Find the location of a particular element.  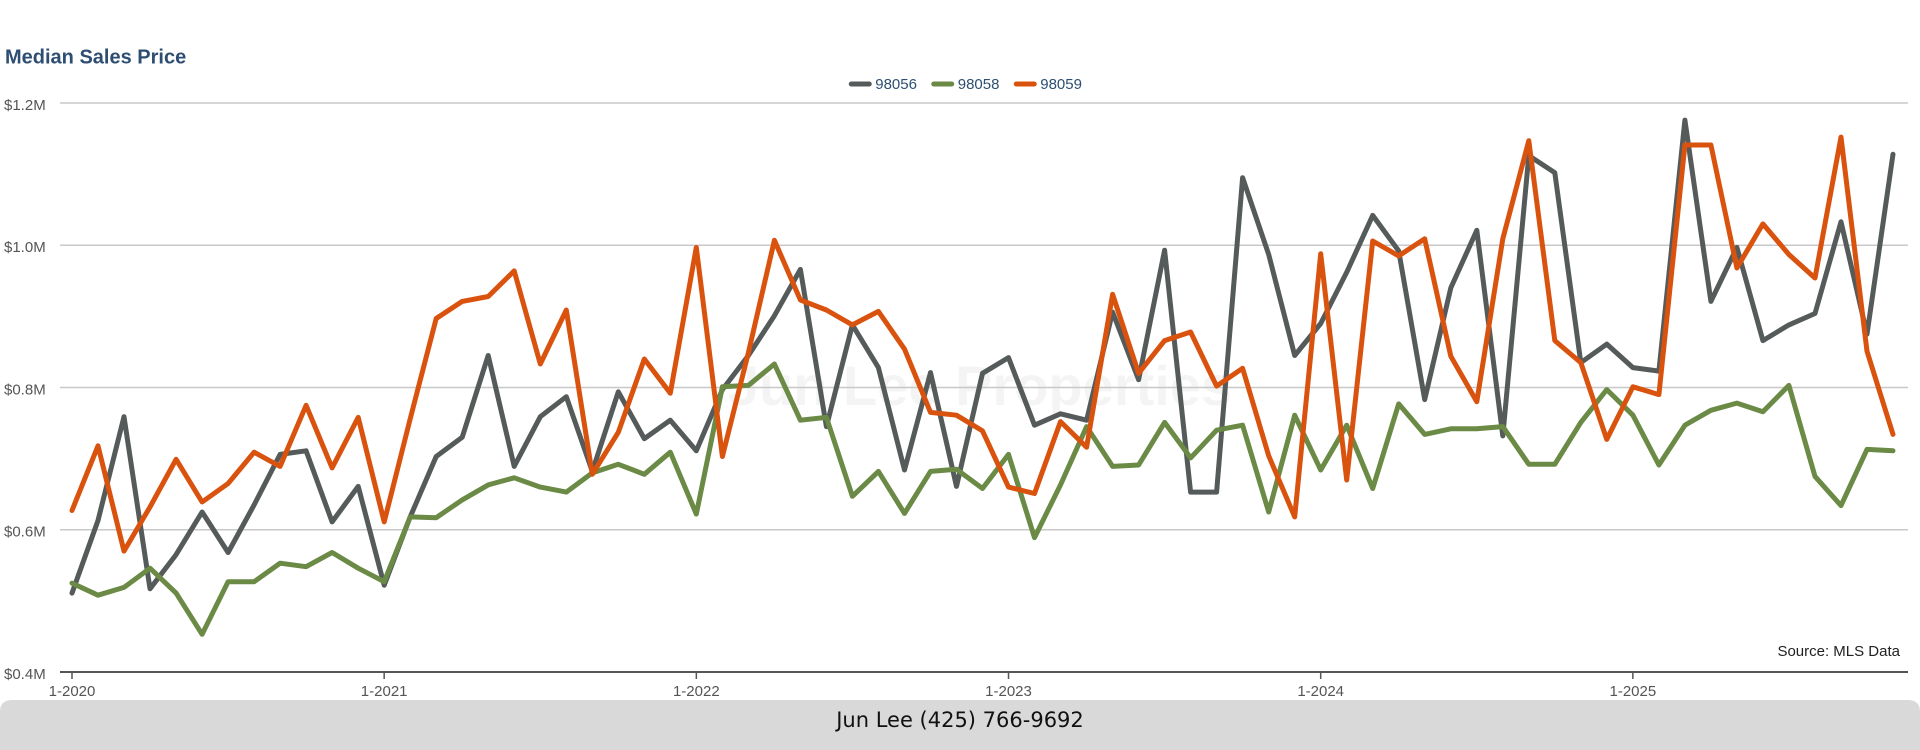

y-tick-label: $0.4M is located at coordinates (25, 674).